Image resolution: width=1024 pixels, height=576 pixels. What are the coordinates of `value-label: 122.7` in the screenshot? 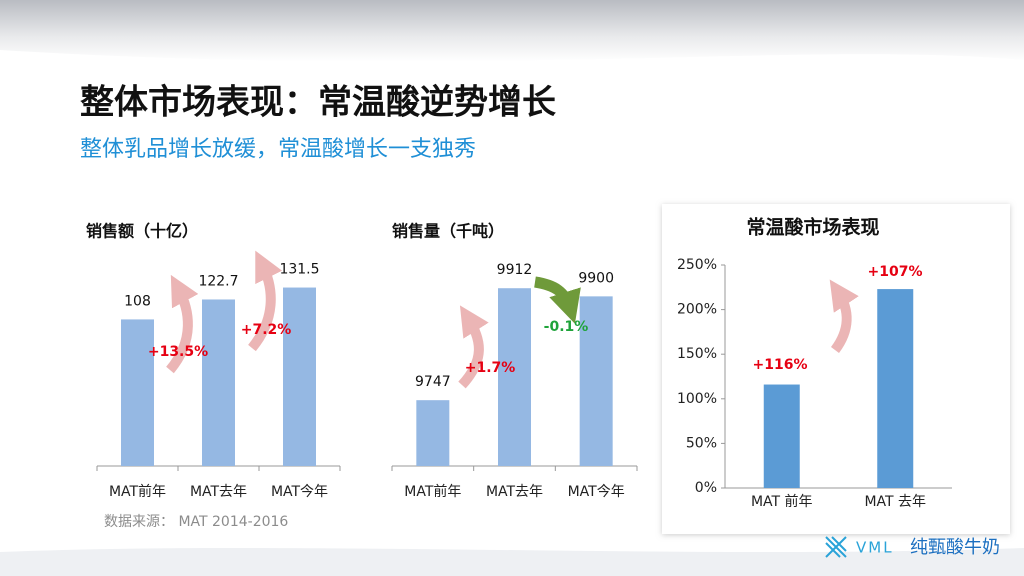 It's located at (218, 281).